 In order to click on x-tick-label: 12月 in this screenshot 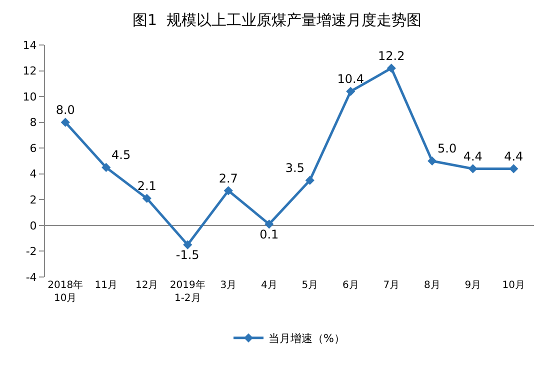, I will do `click(147, 285)`.